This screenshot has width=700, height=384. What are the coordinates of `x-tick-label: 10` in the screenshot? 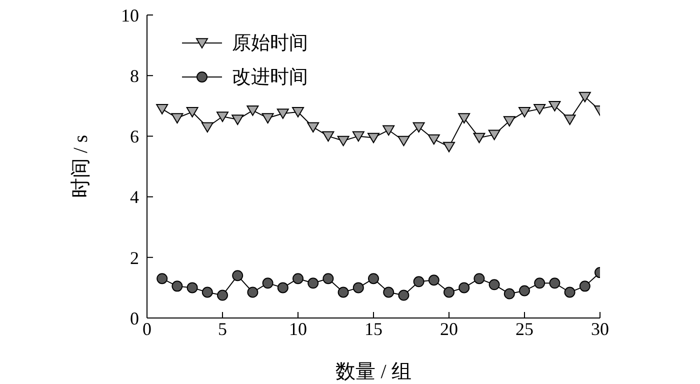 It's located at (298, 328).